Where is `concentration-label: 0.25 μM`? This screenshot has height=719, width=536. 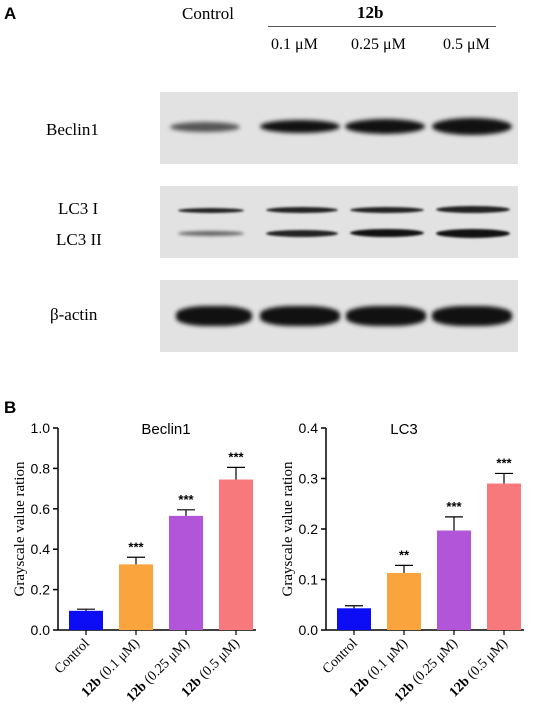
concentration-label: 0.25 μM is located at coordinates (378, 44).